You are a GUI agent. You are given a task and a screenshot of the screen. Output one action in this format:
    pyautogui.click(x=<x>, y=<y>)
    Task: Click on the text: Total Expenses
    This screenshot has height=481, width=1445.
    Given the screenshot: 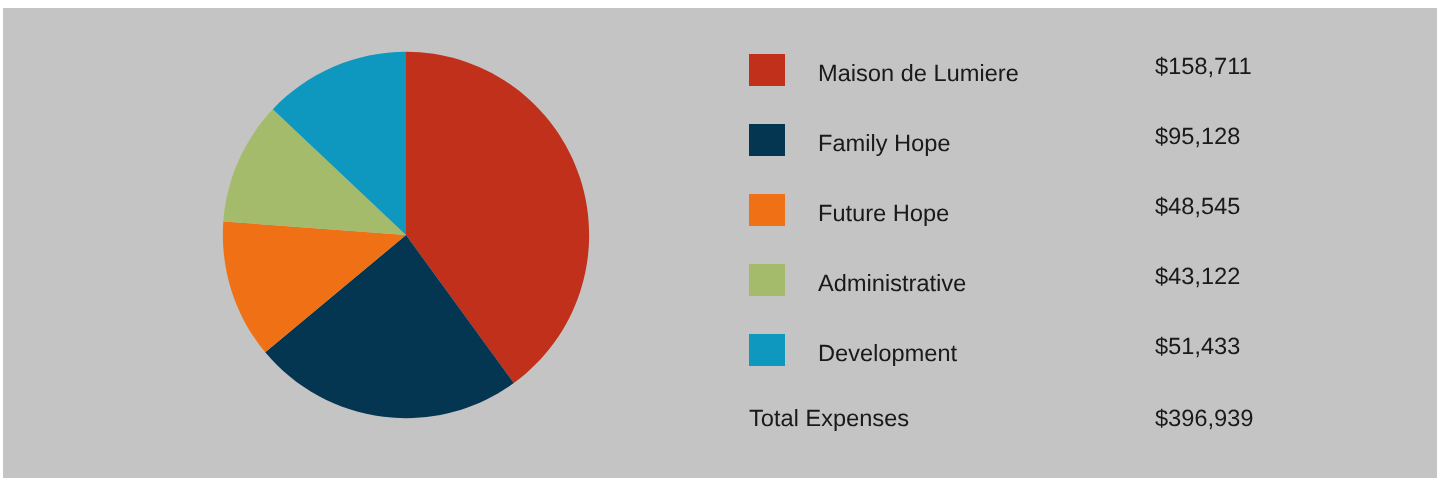 What is the action you would take?
    pyautogui.click(x=829, y=419)
    